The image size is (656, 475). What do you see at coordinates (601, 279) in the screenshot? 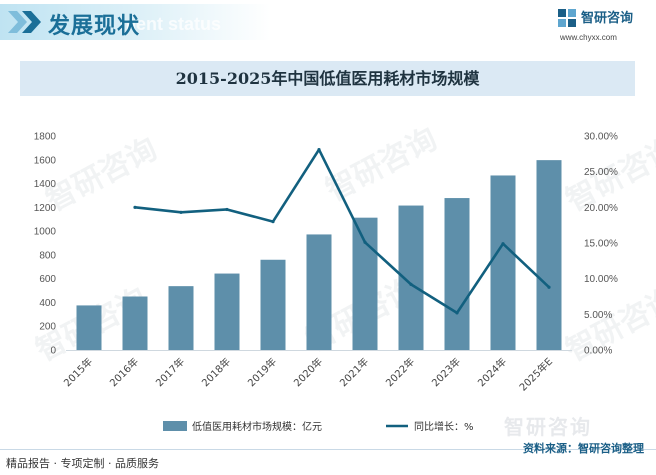
I see `y-right-tick-label: 10.00%` at bounding box center [601, 279].